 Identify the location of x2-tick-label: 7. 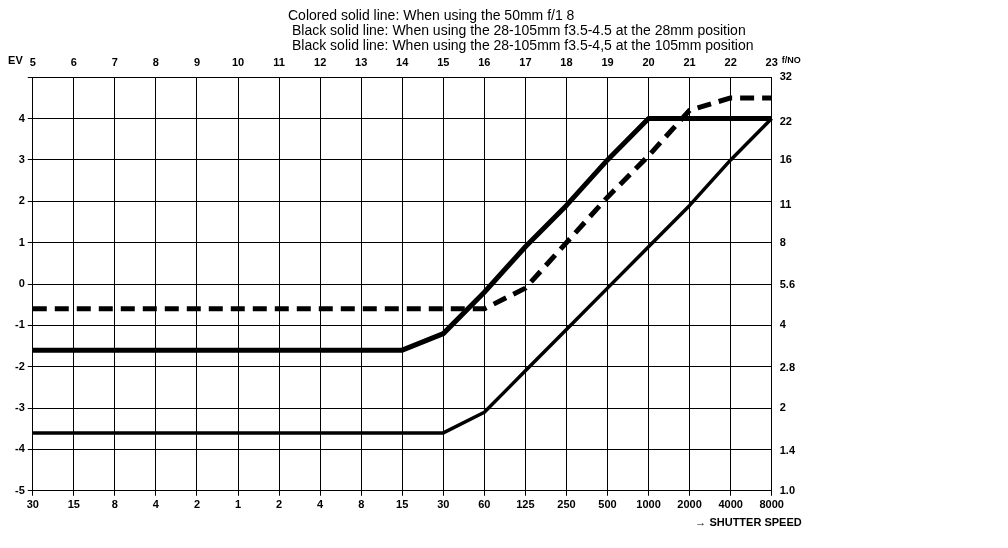
(114, 61).